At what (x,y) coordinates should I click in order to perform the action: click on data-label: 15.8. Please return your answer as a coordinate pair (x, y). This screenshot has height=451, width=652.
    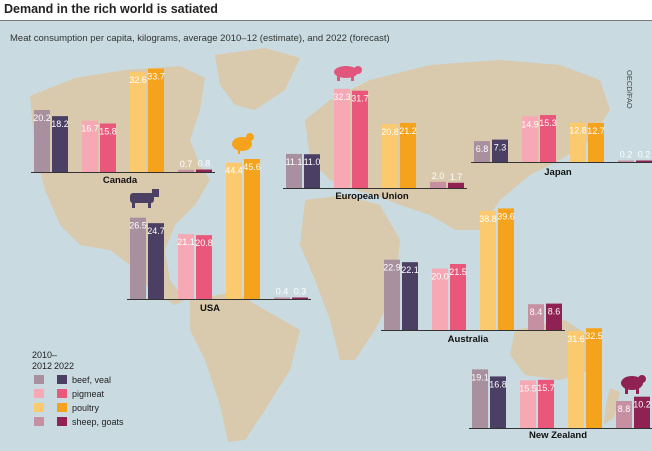
    Looking at the image, I should click on (108, 131).